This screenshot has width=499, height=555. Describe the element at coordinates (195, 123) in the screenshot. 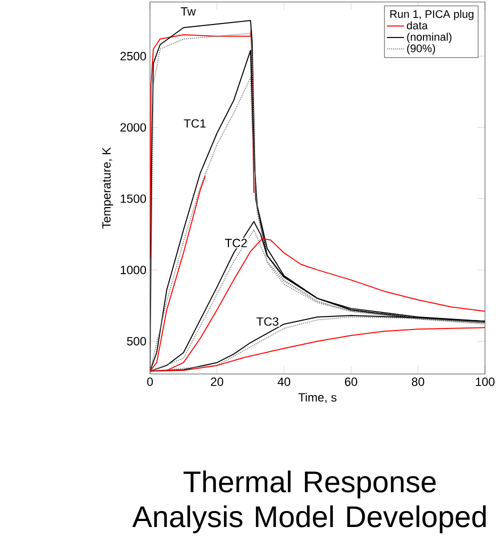

I see `annotation: TC1` at that location.